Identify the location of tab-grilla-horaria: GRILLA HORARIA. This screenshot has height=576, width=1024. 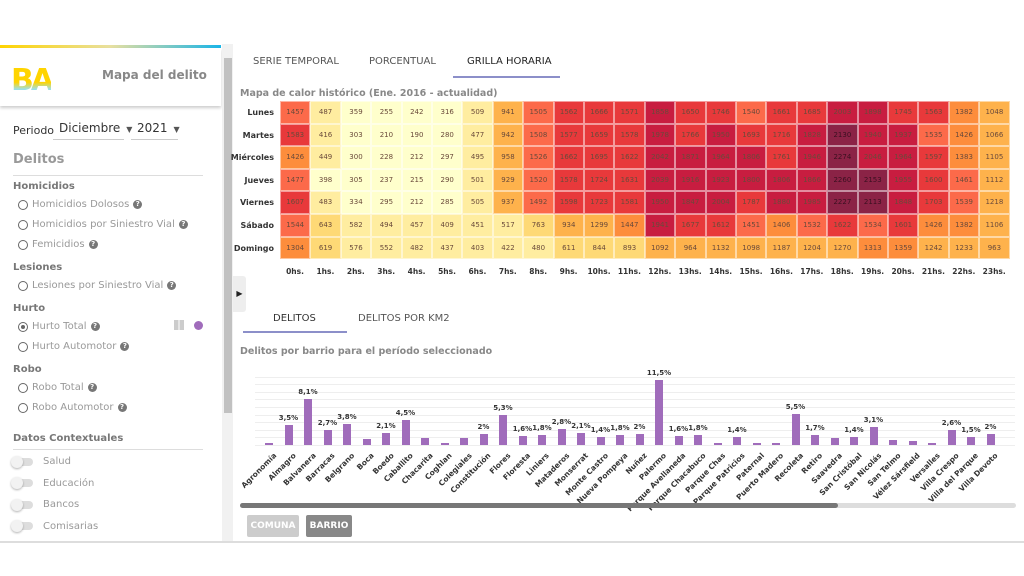
(509, 61).